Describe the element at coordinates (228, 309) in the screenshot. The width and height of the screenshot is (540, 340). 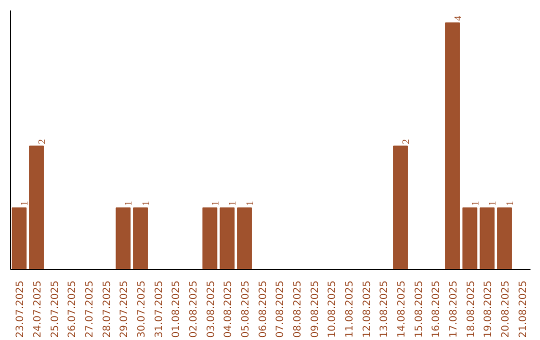
I see `x-tick-label: 04.08.2025` at that location.